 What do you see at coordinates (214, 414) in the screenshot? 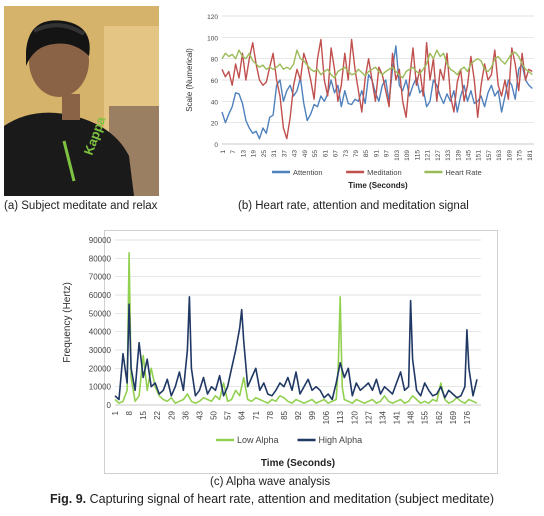
I see `x-tick-label: 50` at bounding box center [214, 414].